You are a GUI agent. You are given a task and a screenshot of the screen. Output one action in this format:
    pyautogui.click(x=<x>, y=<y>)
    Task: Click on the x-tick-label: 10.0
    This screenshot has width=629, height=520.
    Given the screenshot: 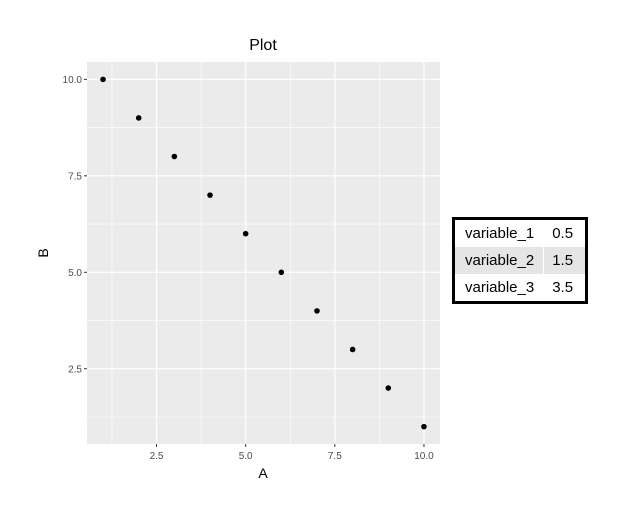 What is the action you would take?
    pyautogui.click(x=424, y=456)
    